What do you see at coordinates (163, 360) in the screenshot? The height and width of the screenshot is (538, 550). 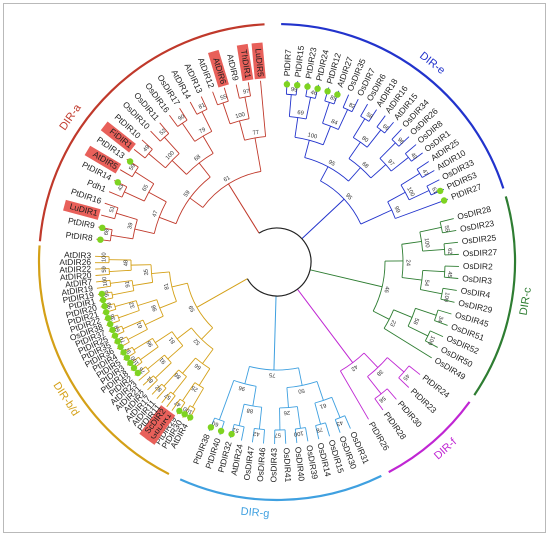 I see `bootstrap-label: 91` at bounding box center [163, 360].